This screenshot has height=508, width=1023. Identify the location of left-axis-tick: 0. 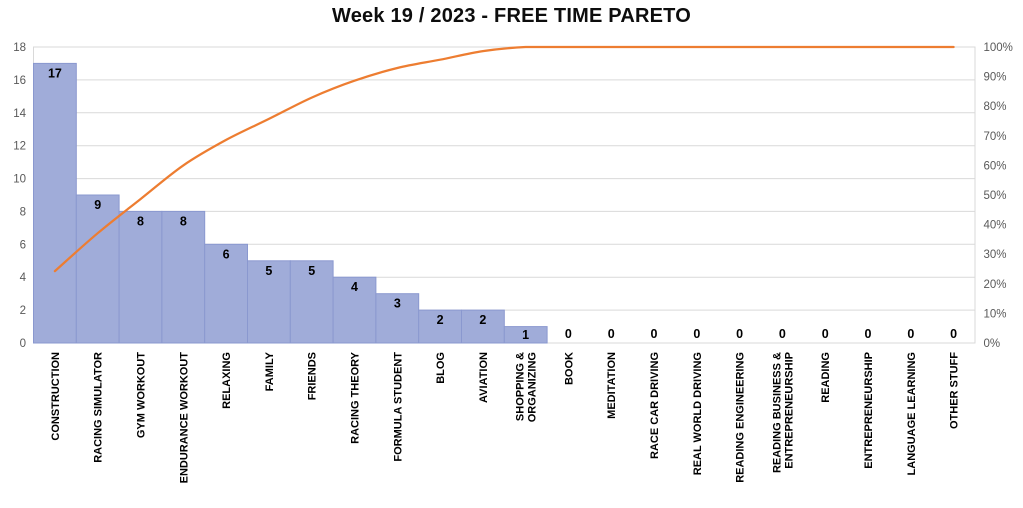
(23, 344).